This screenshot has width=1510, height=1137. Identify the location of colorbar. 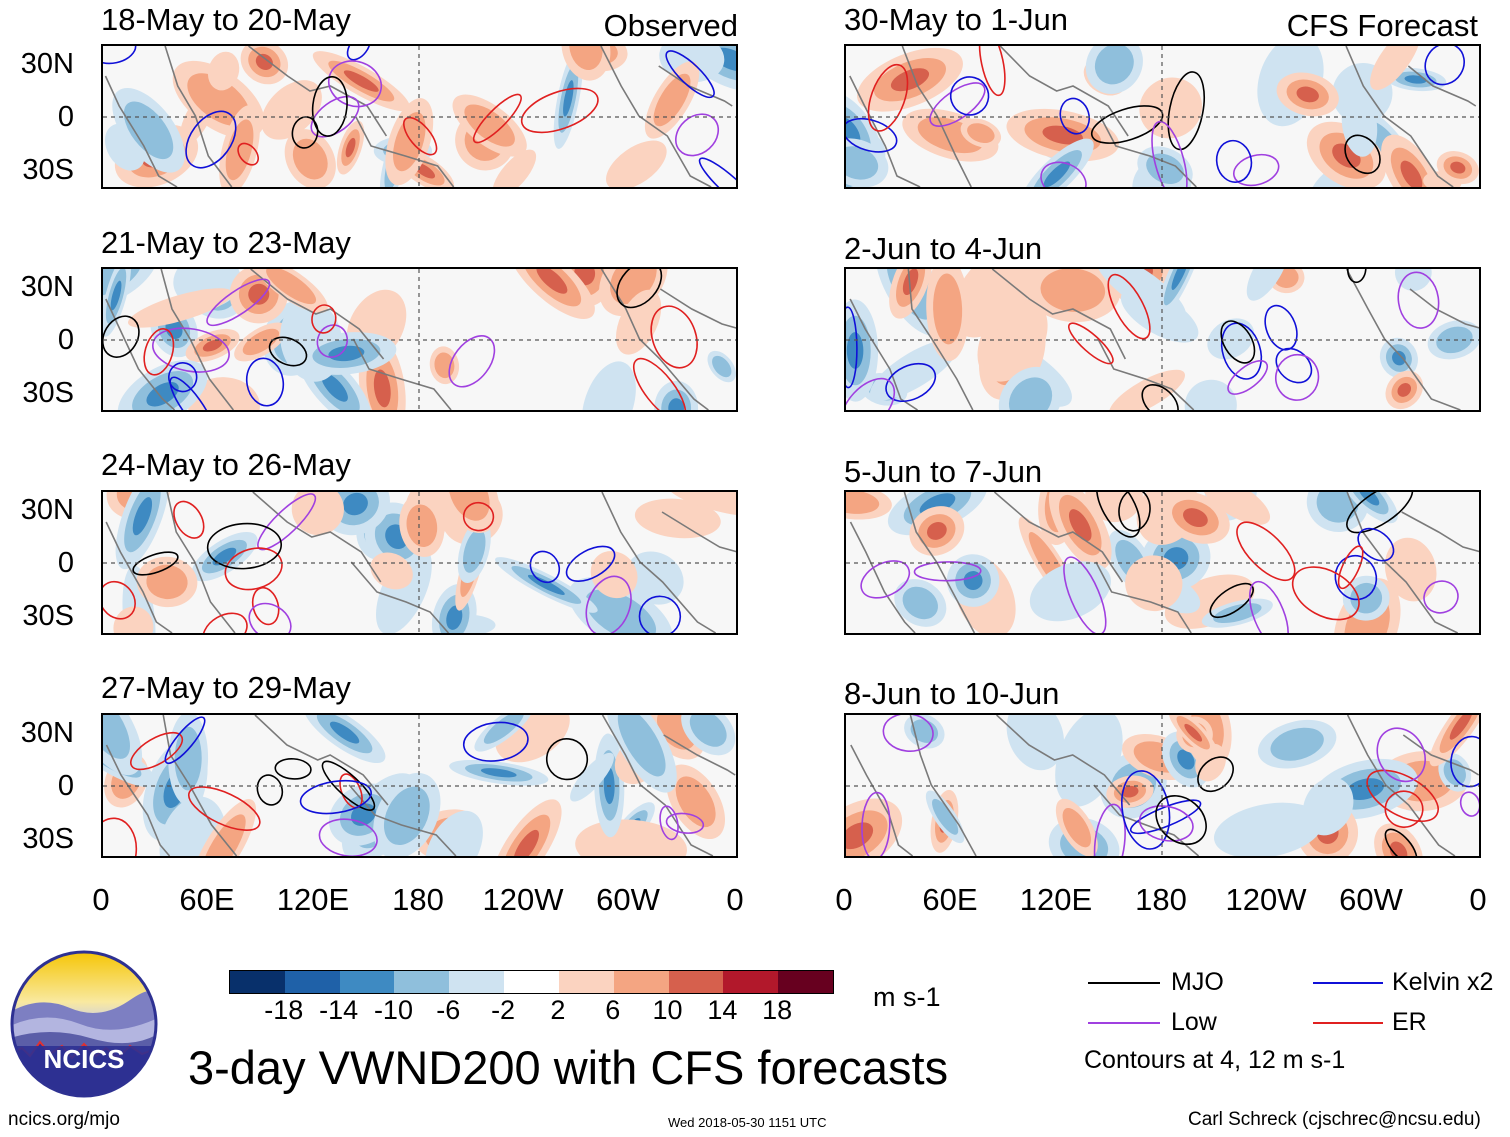
(531, 982).